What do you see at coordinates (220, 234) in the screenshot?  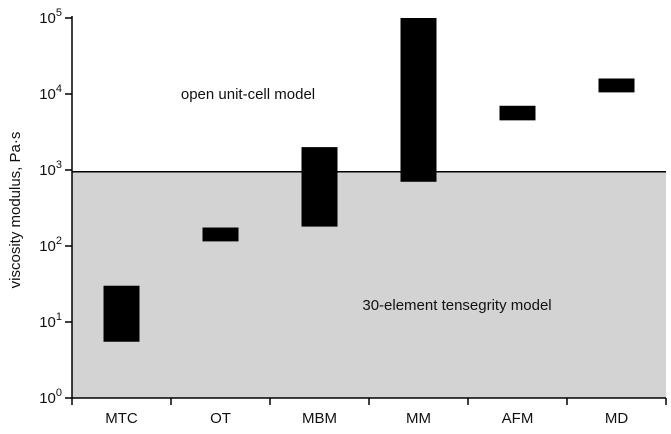 I see `range-bar-ot` at bounding box center [220, 234].